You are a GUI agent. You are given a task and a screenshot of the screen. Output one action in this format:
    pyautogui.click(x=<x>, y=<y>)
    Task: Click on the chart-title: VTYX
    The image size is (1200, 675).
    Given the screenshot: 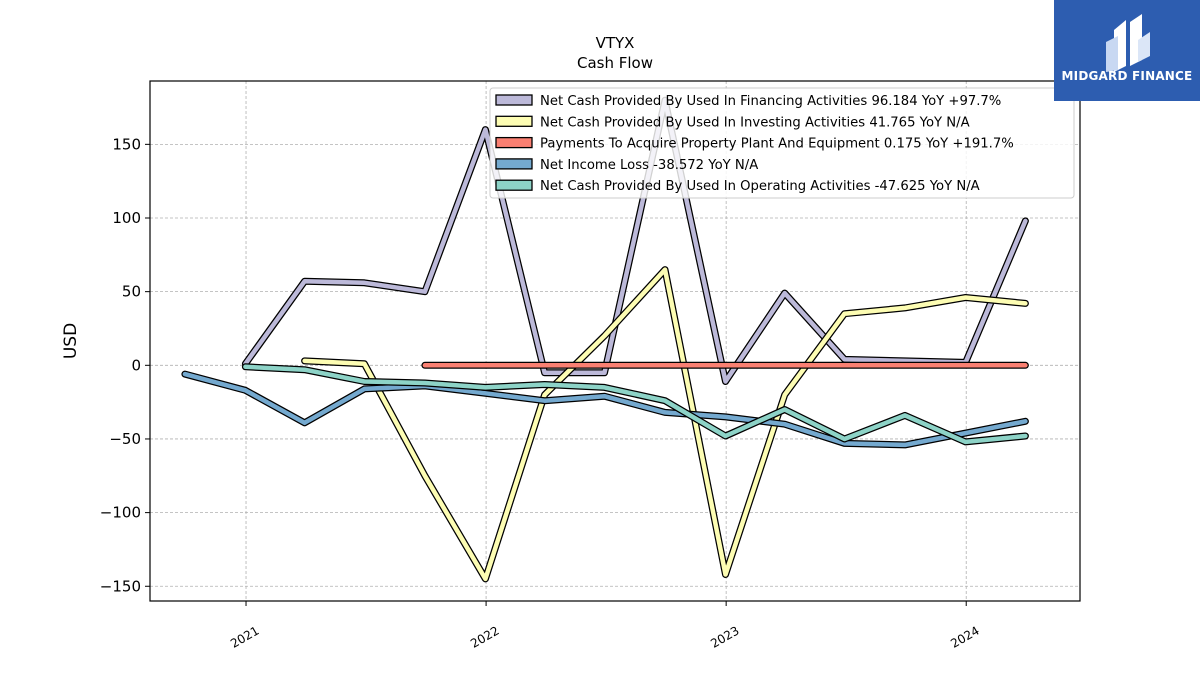 What is the action you would take?
    pyautogui.click(x=615, y=43)
    